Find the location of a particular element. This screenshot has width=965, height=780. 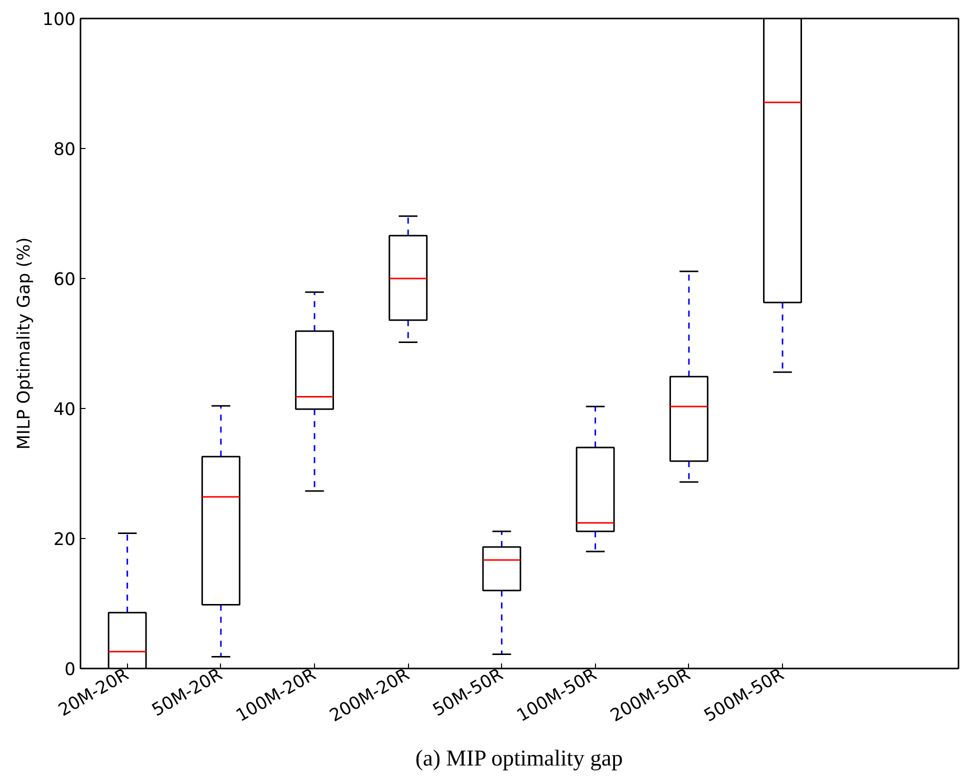

text: (a) MIP optimality gap is located at coordinates (519, 758).